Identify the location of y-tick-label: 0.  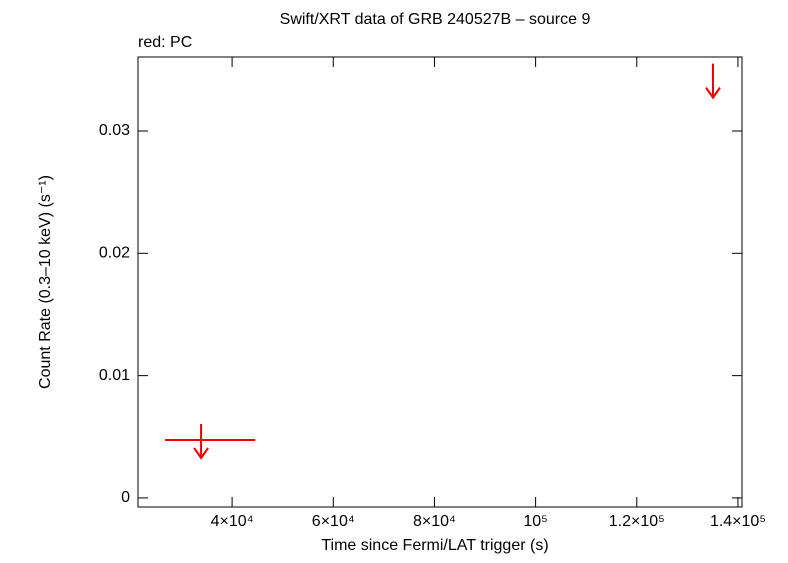
(125, 497).